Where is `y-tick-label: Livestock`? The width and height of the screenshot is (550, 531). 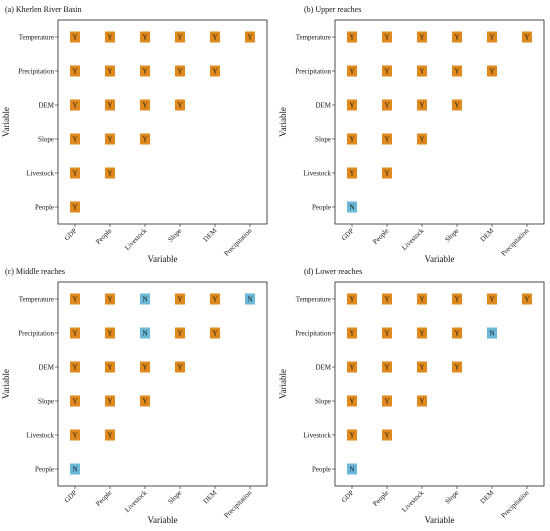 y-tick-label: Livestock is located at coordinates (40, 436).